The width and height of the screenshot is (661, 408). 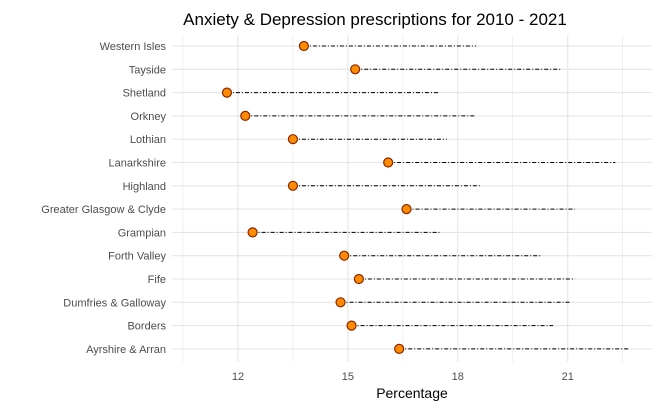 I want to click on category-label: Greater Glasgow & Clyde, so click(x=103, y=210).